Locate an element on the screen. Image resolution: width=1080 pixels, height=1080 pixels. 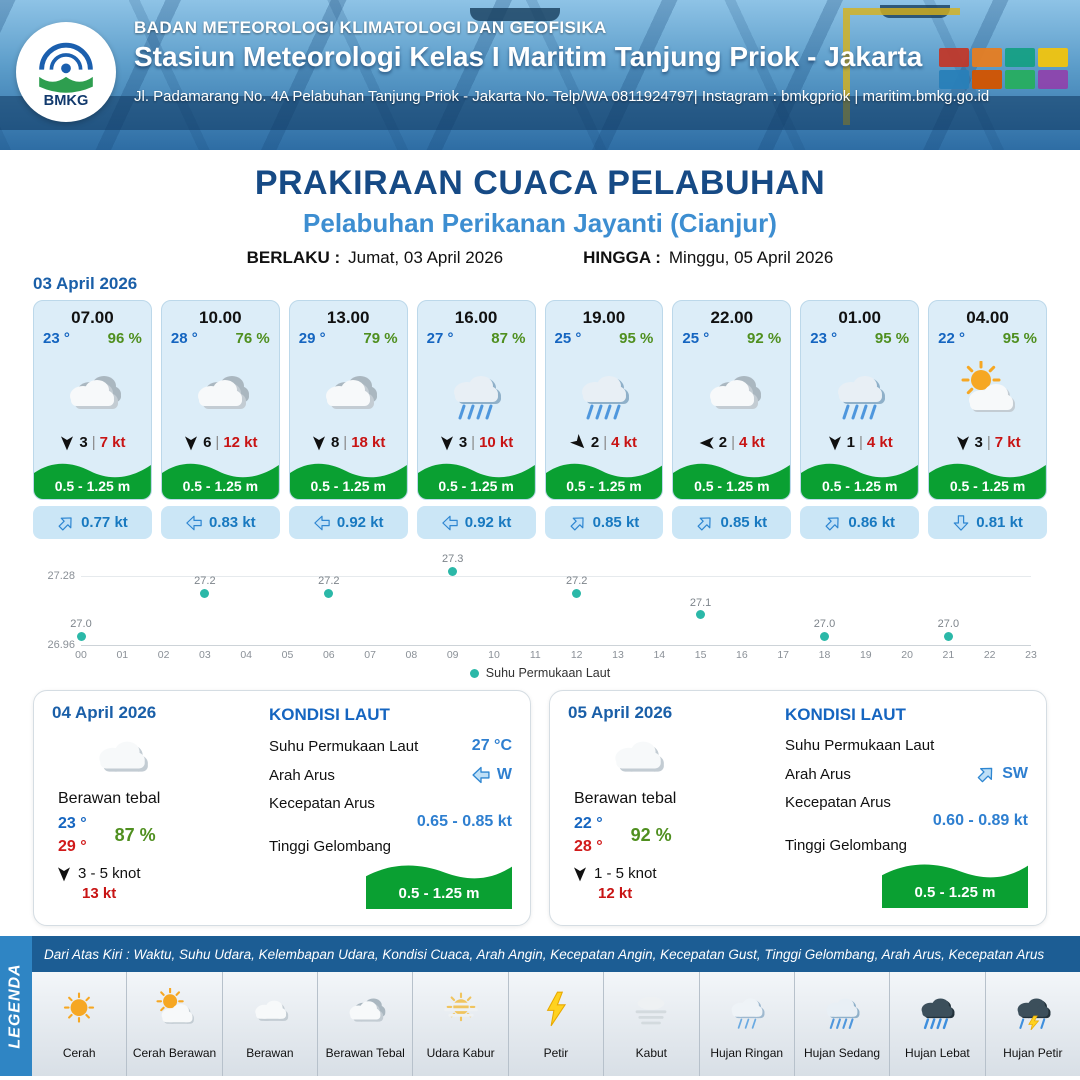
legend-sidebar: LEGENDA is located at coordinates (16, 1006).